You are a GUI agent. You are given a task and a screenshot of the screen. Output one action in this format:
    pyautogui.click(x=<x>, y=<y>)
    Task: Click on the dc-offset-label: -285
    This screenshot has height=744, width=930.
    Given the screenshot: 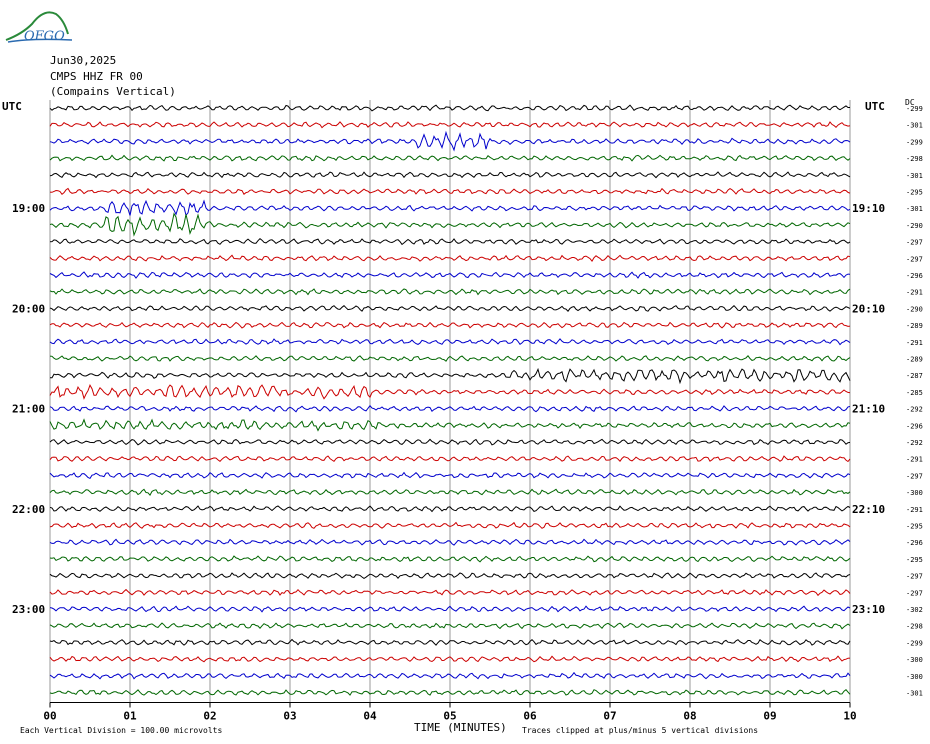 What is the action you would take?
    pyautogui.click(x=914, y=393)
    